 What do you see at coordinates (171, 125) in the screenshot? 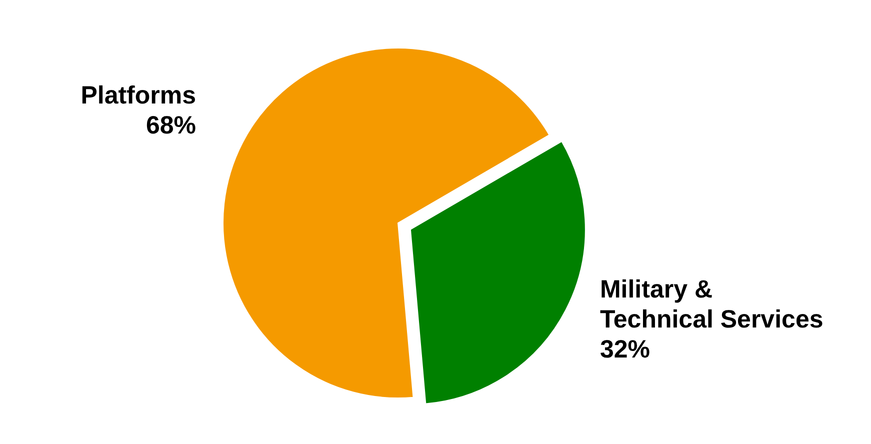
I see `data-label: 68%` at bounding box center [171, 125].